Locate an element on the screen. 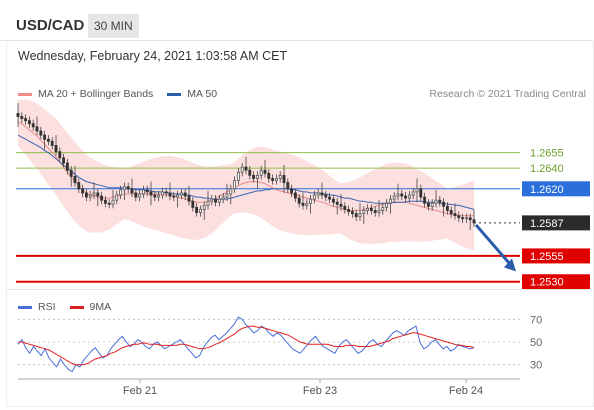  level-tag-1.2620 is located at coordinates (556, 189).